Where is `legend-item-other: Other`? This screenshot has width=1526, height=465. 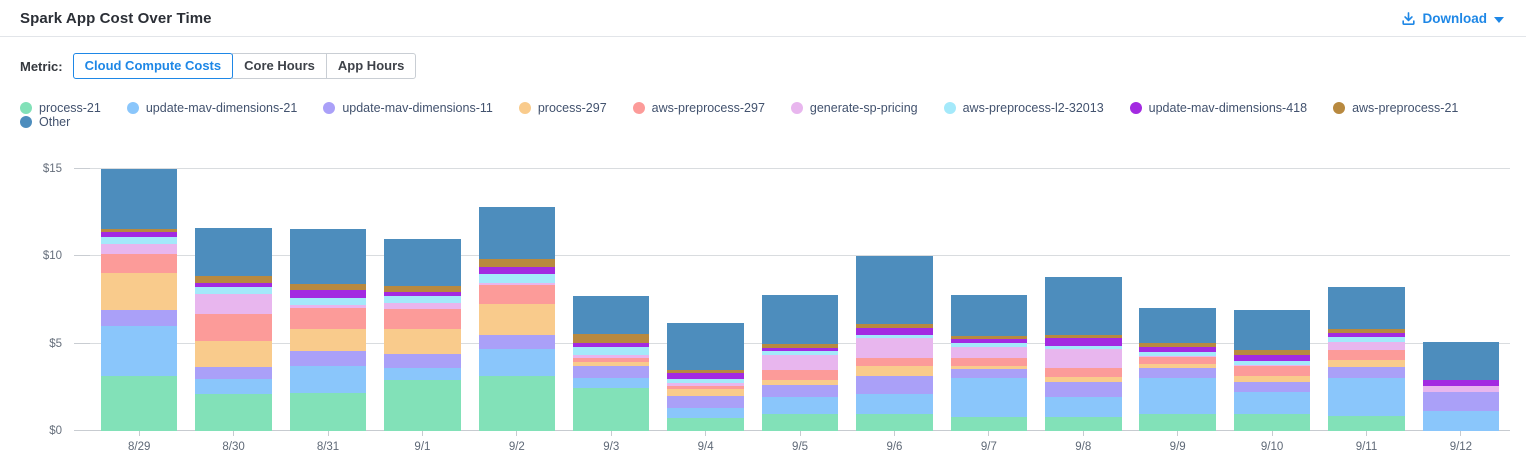
legend-item-other: Other is located at coordinates (45, 122).